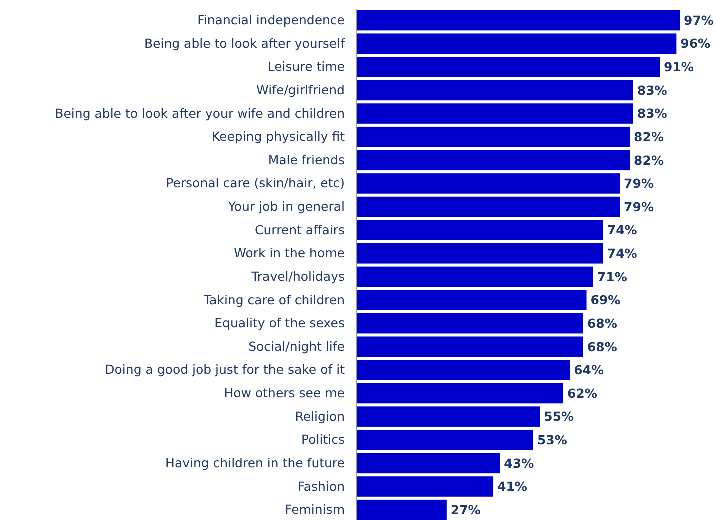 Image resolution: width=716 pixels, height=520 pixels. What do you see at coordinates (606, 300) in the screenshot?
I see `data-label: 69%` at bounding box center [606, 300].